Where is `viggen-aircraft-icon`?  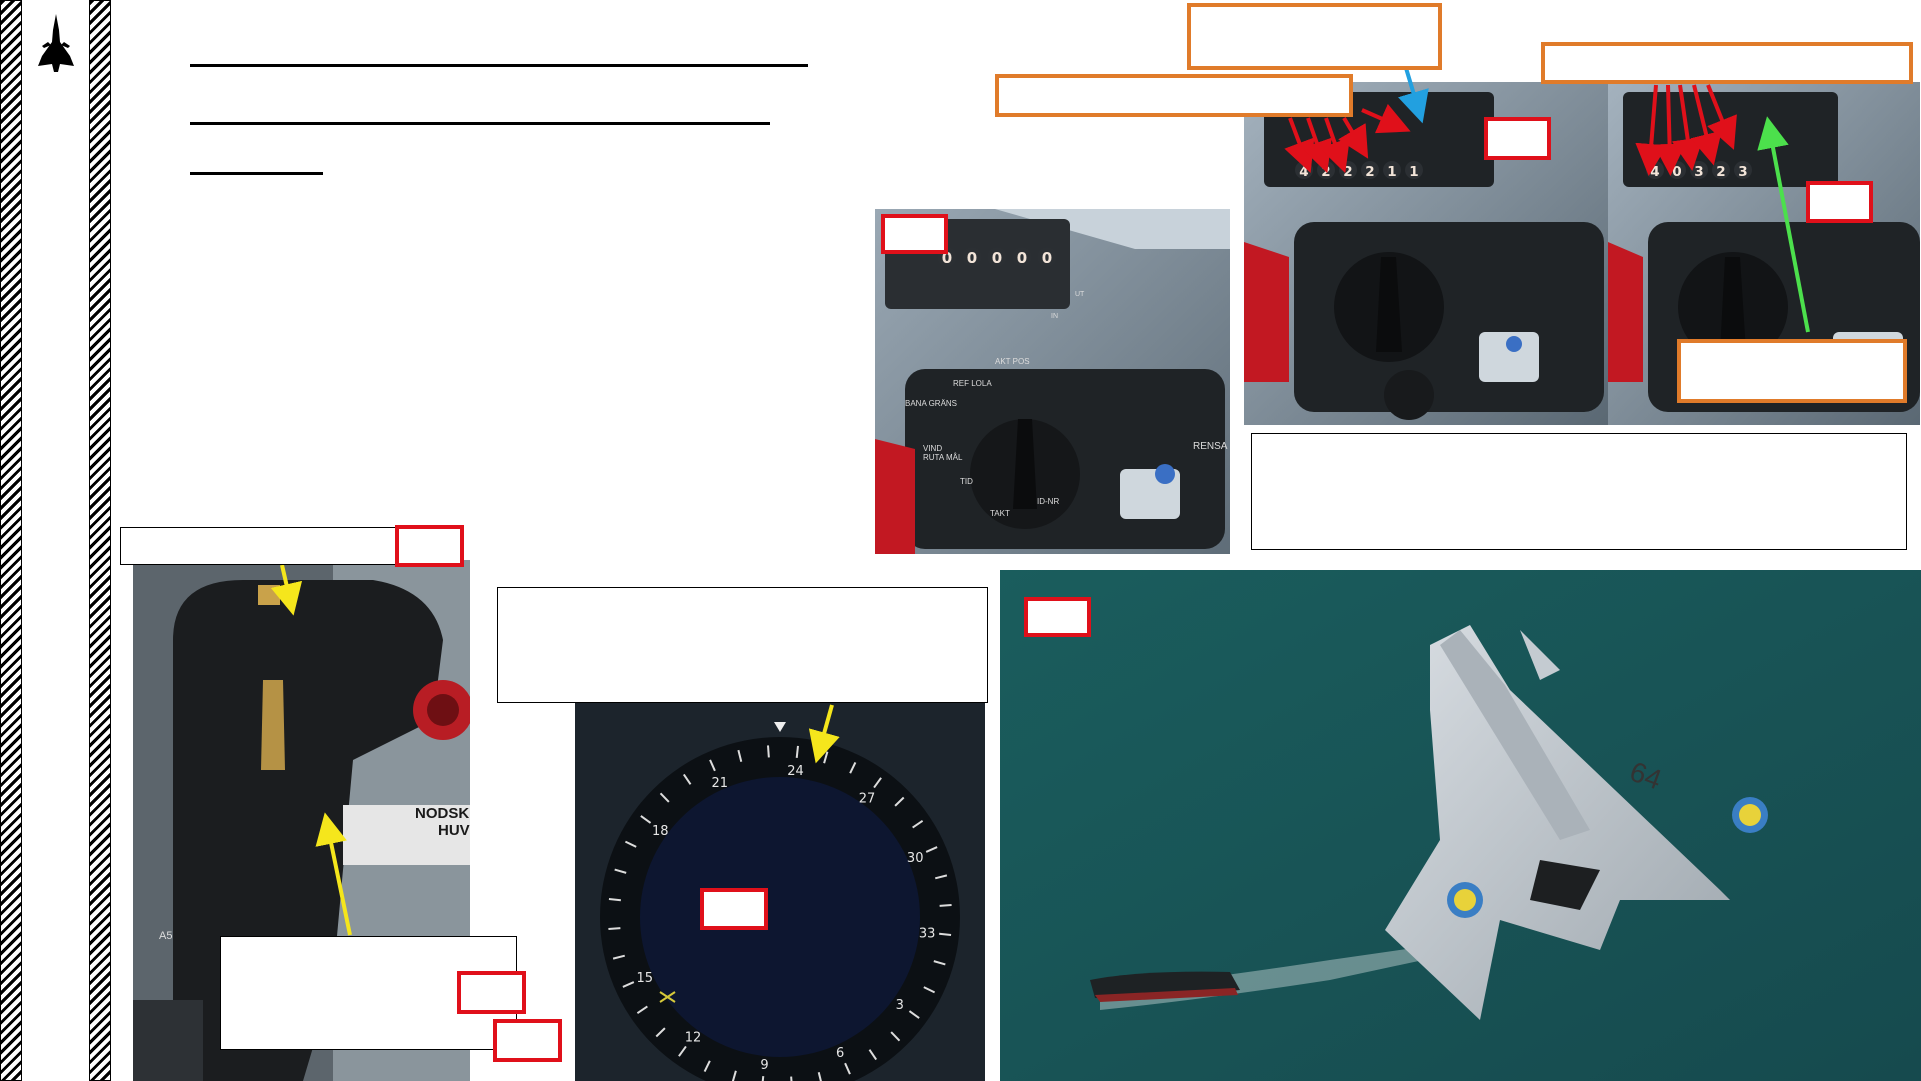
viggen-aircraft-icon is located at coordinates (56, 44).